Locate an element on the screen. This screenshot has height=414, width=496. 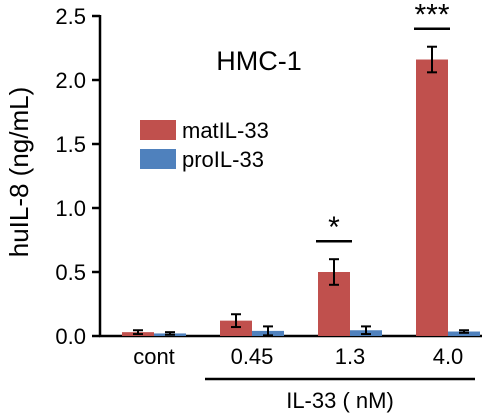
legend-label-proil-33: proIL-33 is located at coordinates (223, 159).